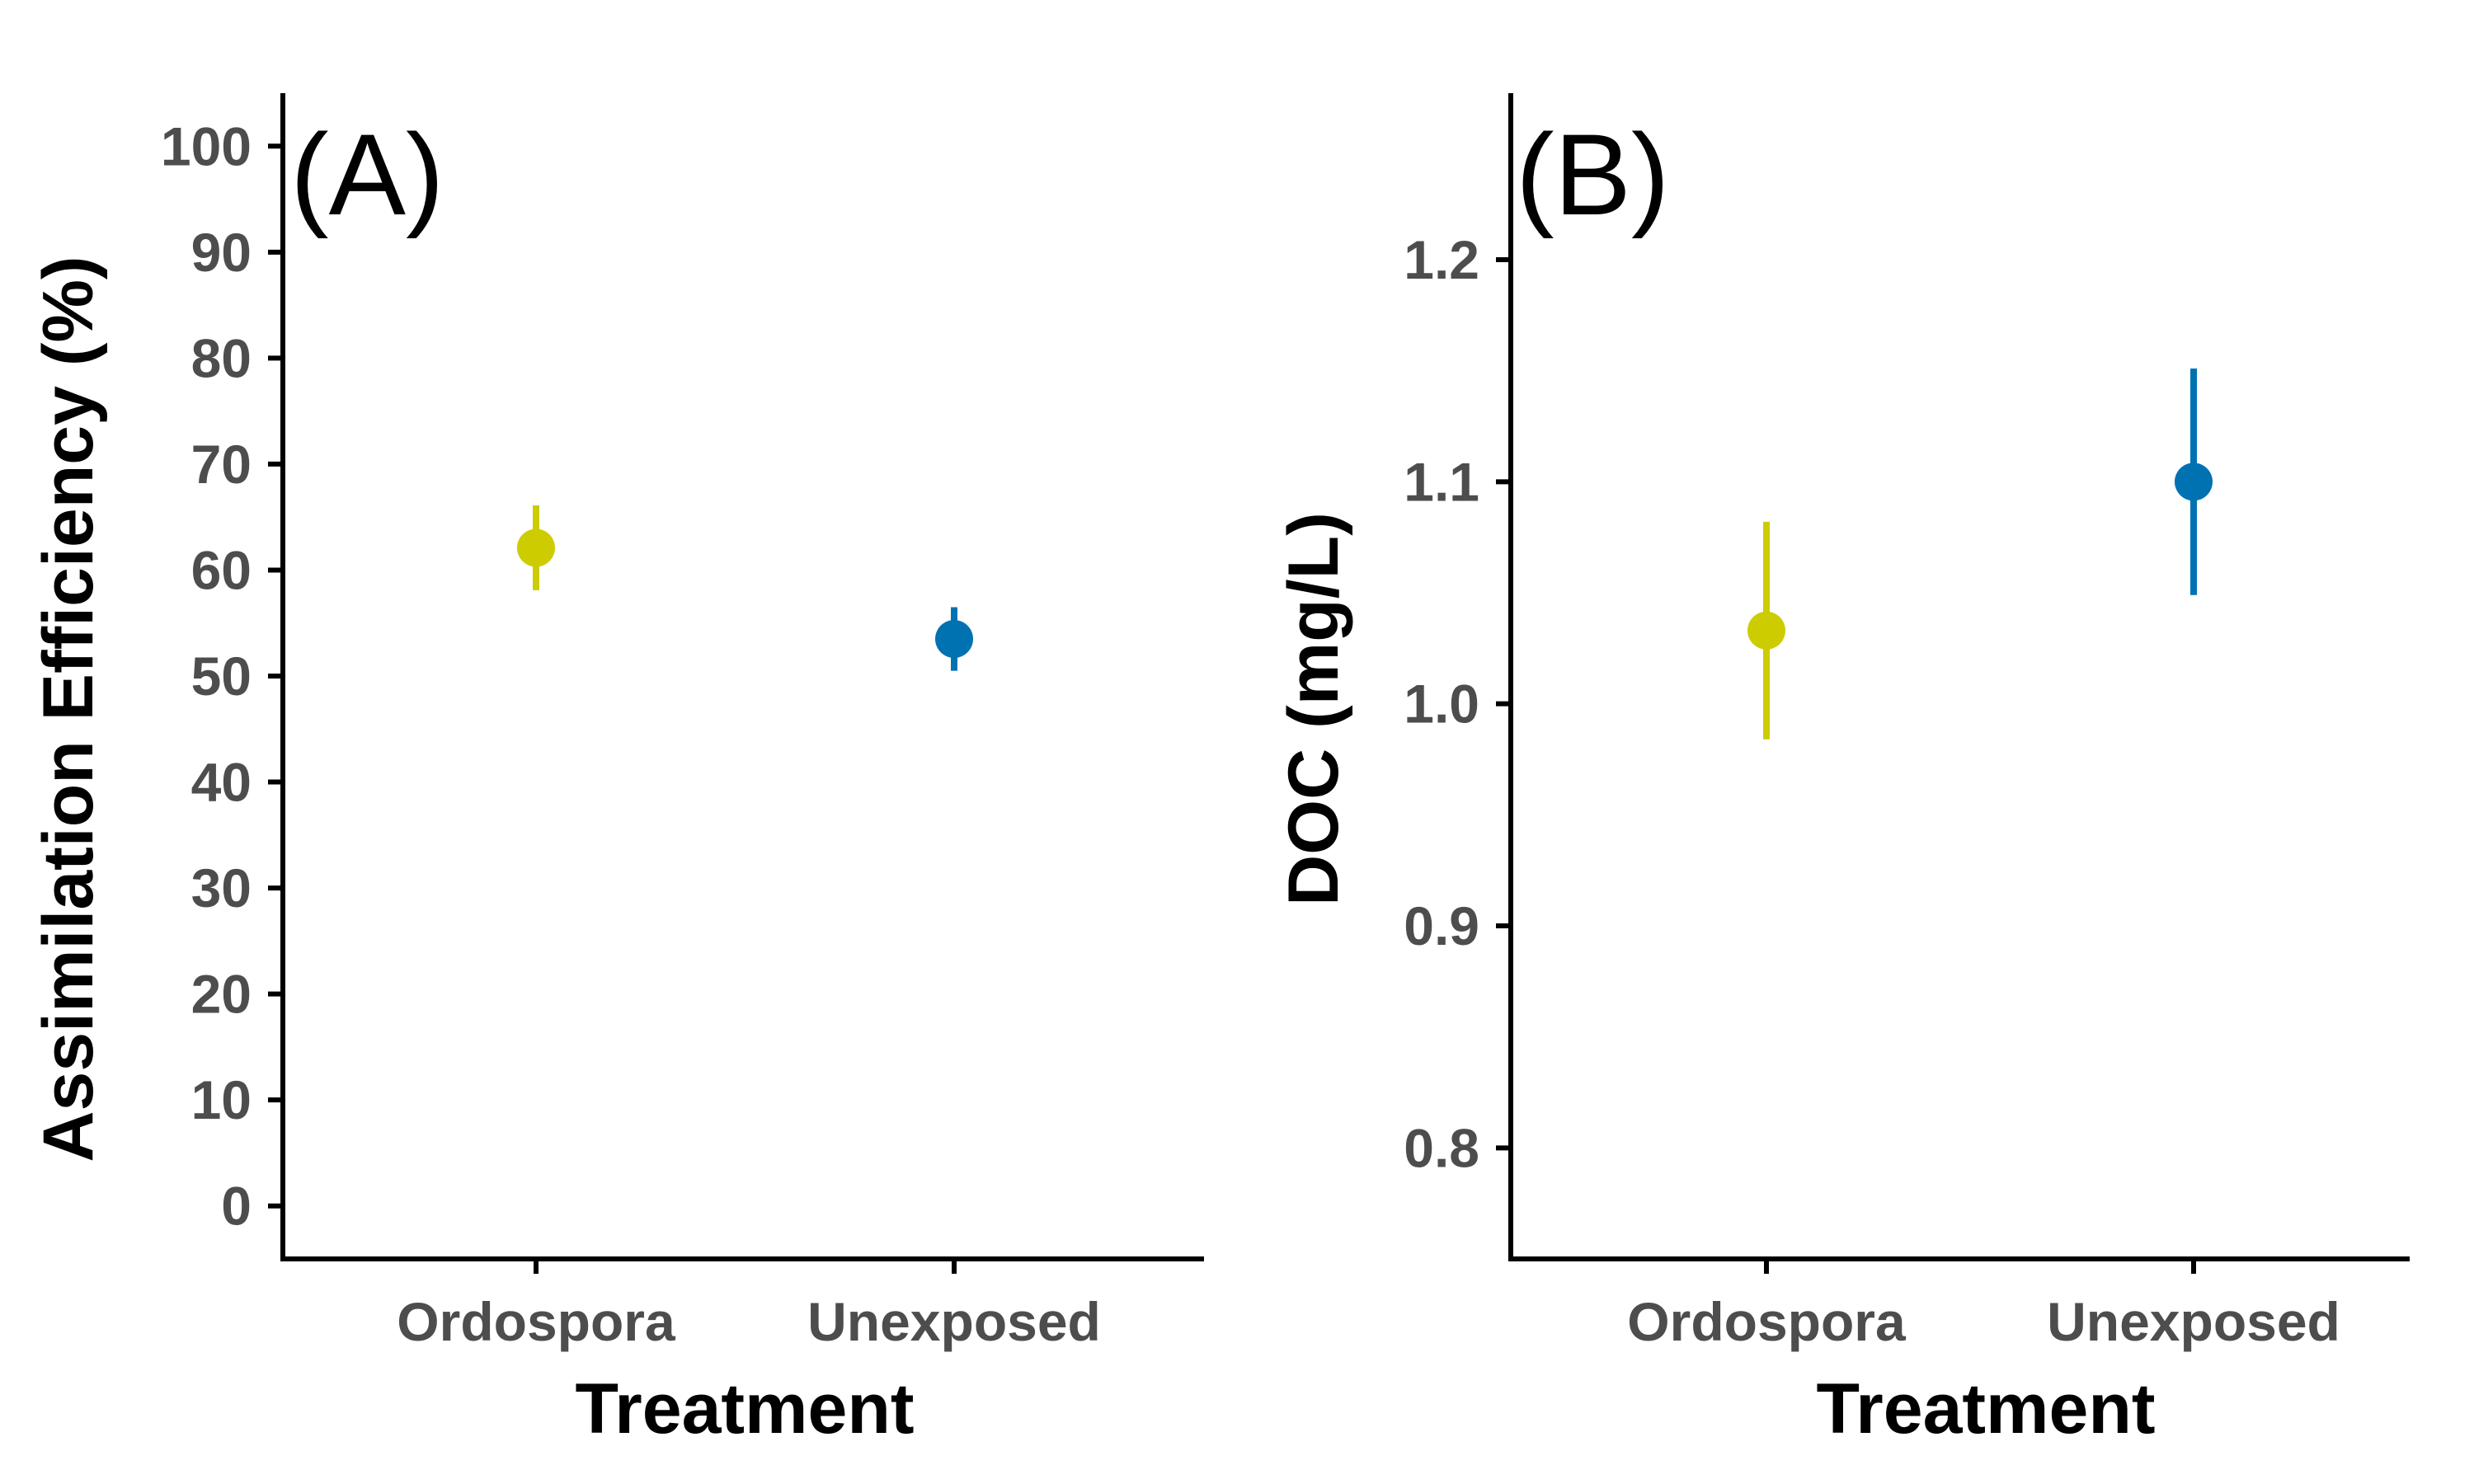 Image resolution: width=2474 pixels, height=1484 pixels. I want to click on panel-label: (B), so click(1593, 174).